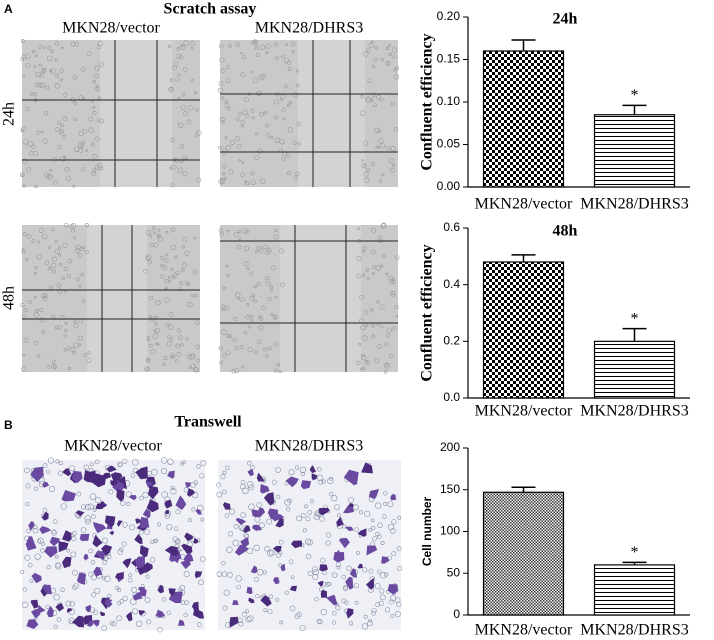  Describe the element at coordinates (9, 114) in the screenshot. I see `row-label: 24h` at that location.